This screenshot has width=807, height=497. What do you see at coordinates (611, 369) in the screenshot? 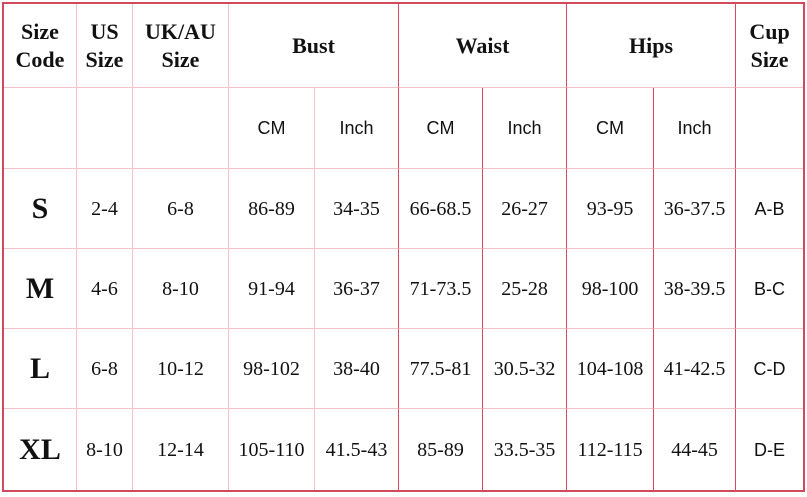
I see `cell-l-hips-cm: 104-108` at bounding box center [611, 369].